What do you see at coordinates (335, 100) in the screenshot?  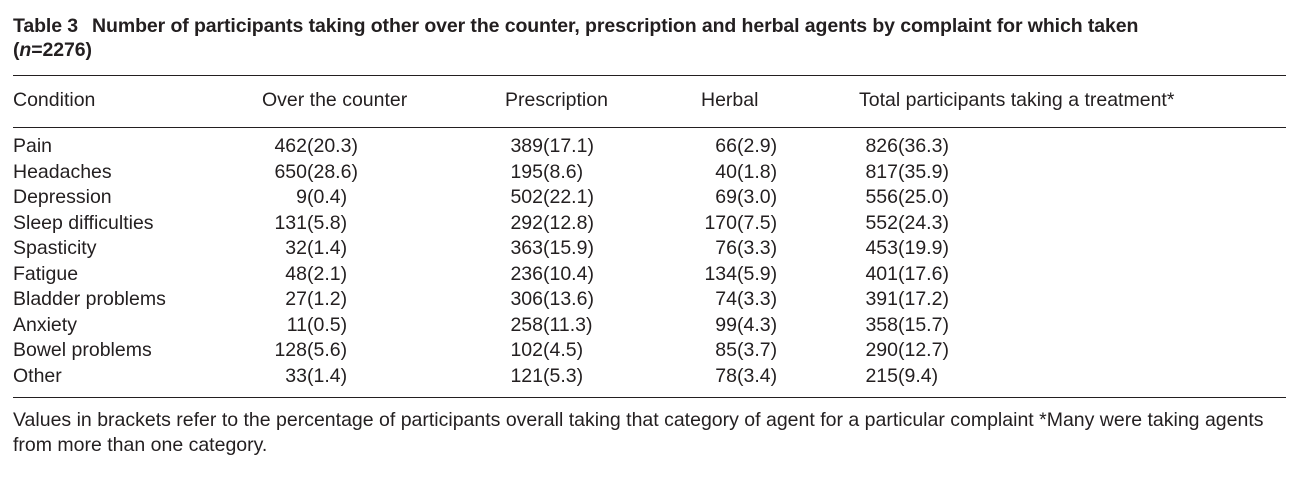 I see `header-over-the-counter: Over the counter` at bounding box center [335, 100].